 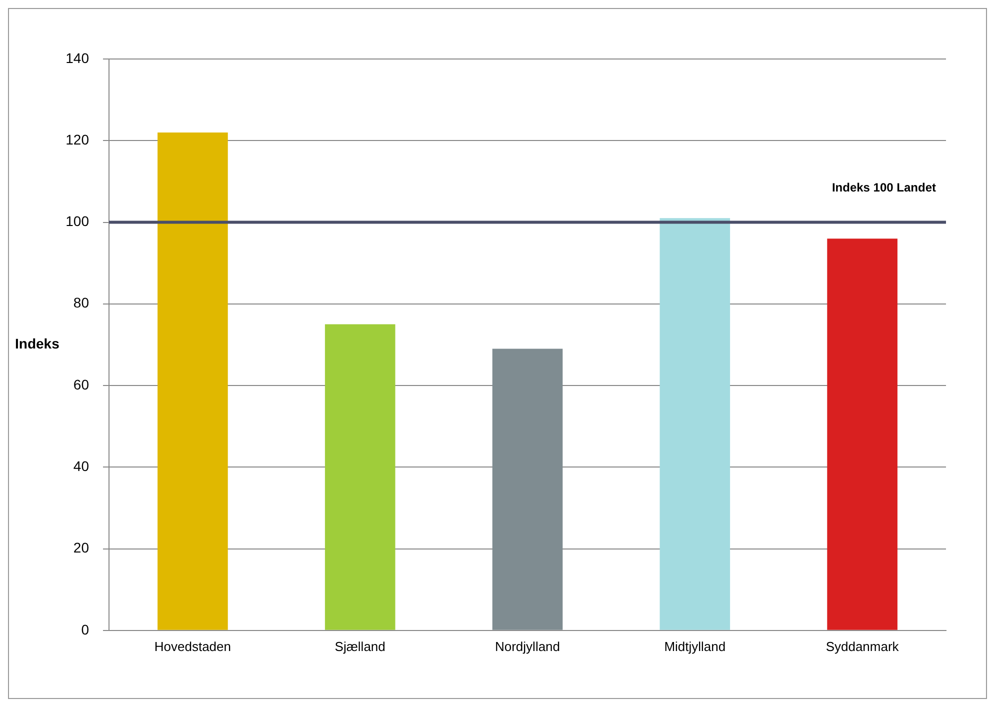 I want to click on y-tick-label: 40, so click(x=81, y=466).